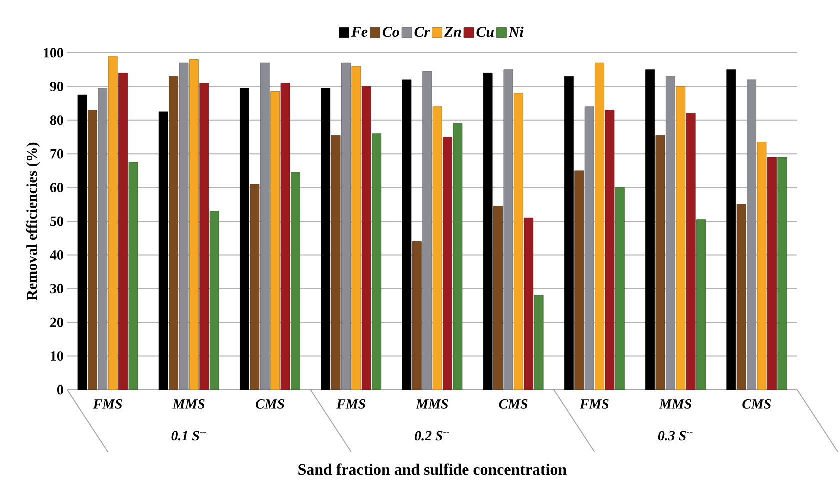  I want to click on text: 0.1 S$^{--}$, so click(189, 436).